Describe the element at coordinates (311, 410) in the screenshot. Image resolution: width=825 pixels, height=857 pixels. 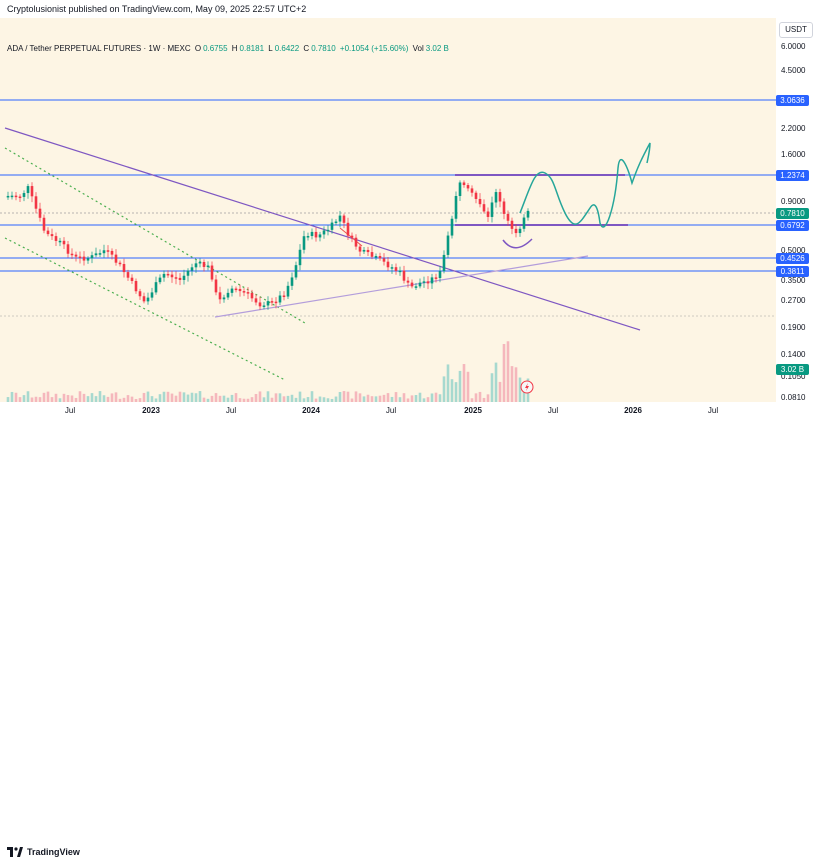
I see `time-label: 2024` at that location.